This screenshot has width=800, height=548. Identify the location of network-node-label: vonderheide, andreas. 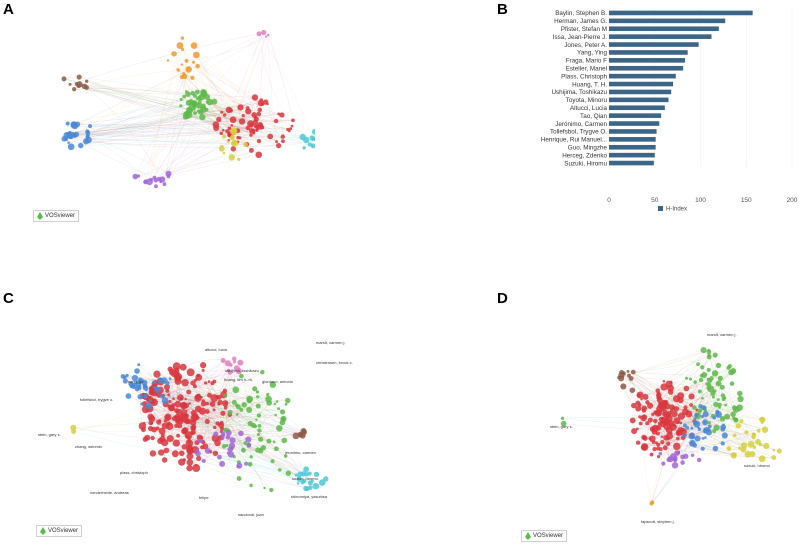
(109, 492).